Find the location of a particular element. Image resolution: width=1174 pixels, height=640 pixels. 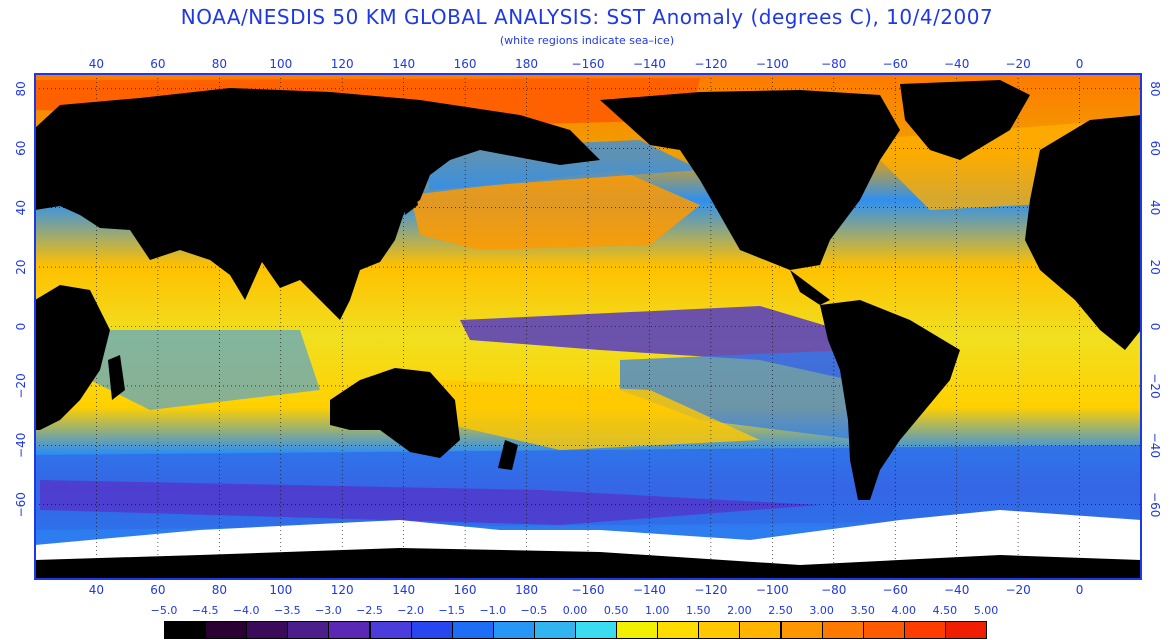

colorbar-label: 4.50 is located at coordinates (945, 610).